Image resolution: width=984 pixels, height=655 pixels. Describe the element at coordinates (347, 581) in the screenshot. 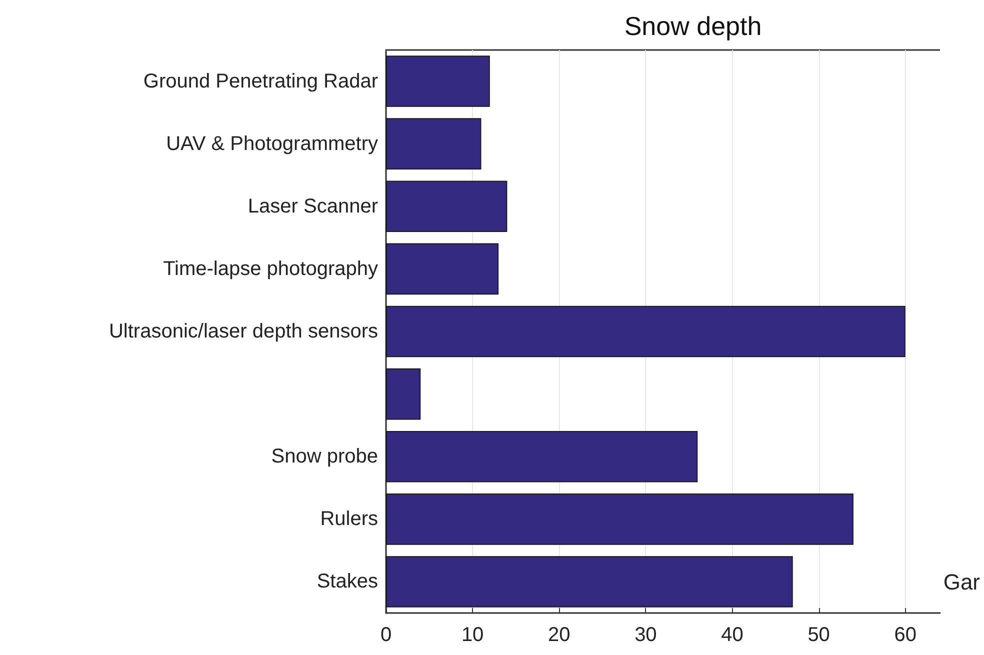

I see `y-tick-label: Stakes` at that location.